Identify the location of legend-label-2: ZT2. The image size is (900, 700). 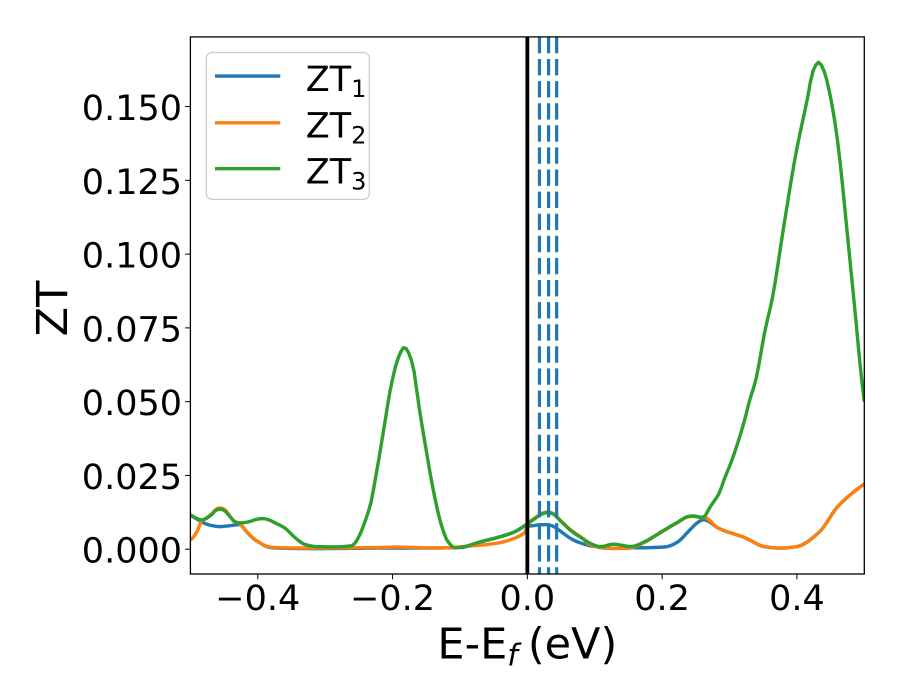
(336, 128).